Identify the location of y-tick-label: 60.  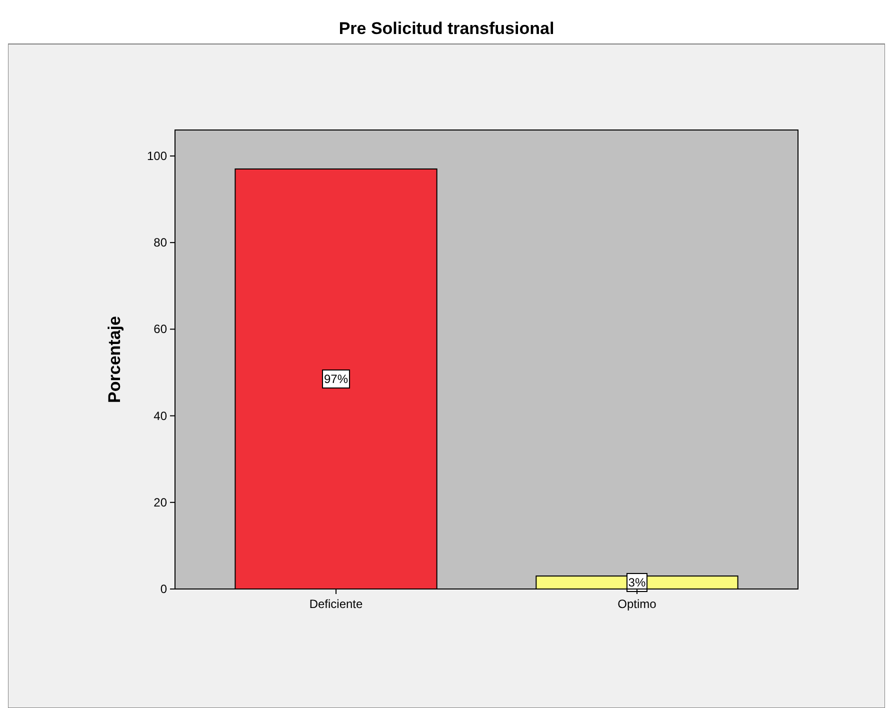
(161, 329).